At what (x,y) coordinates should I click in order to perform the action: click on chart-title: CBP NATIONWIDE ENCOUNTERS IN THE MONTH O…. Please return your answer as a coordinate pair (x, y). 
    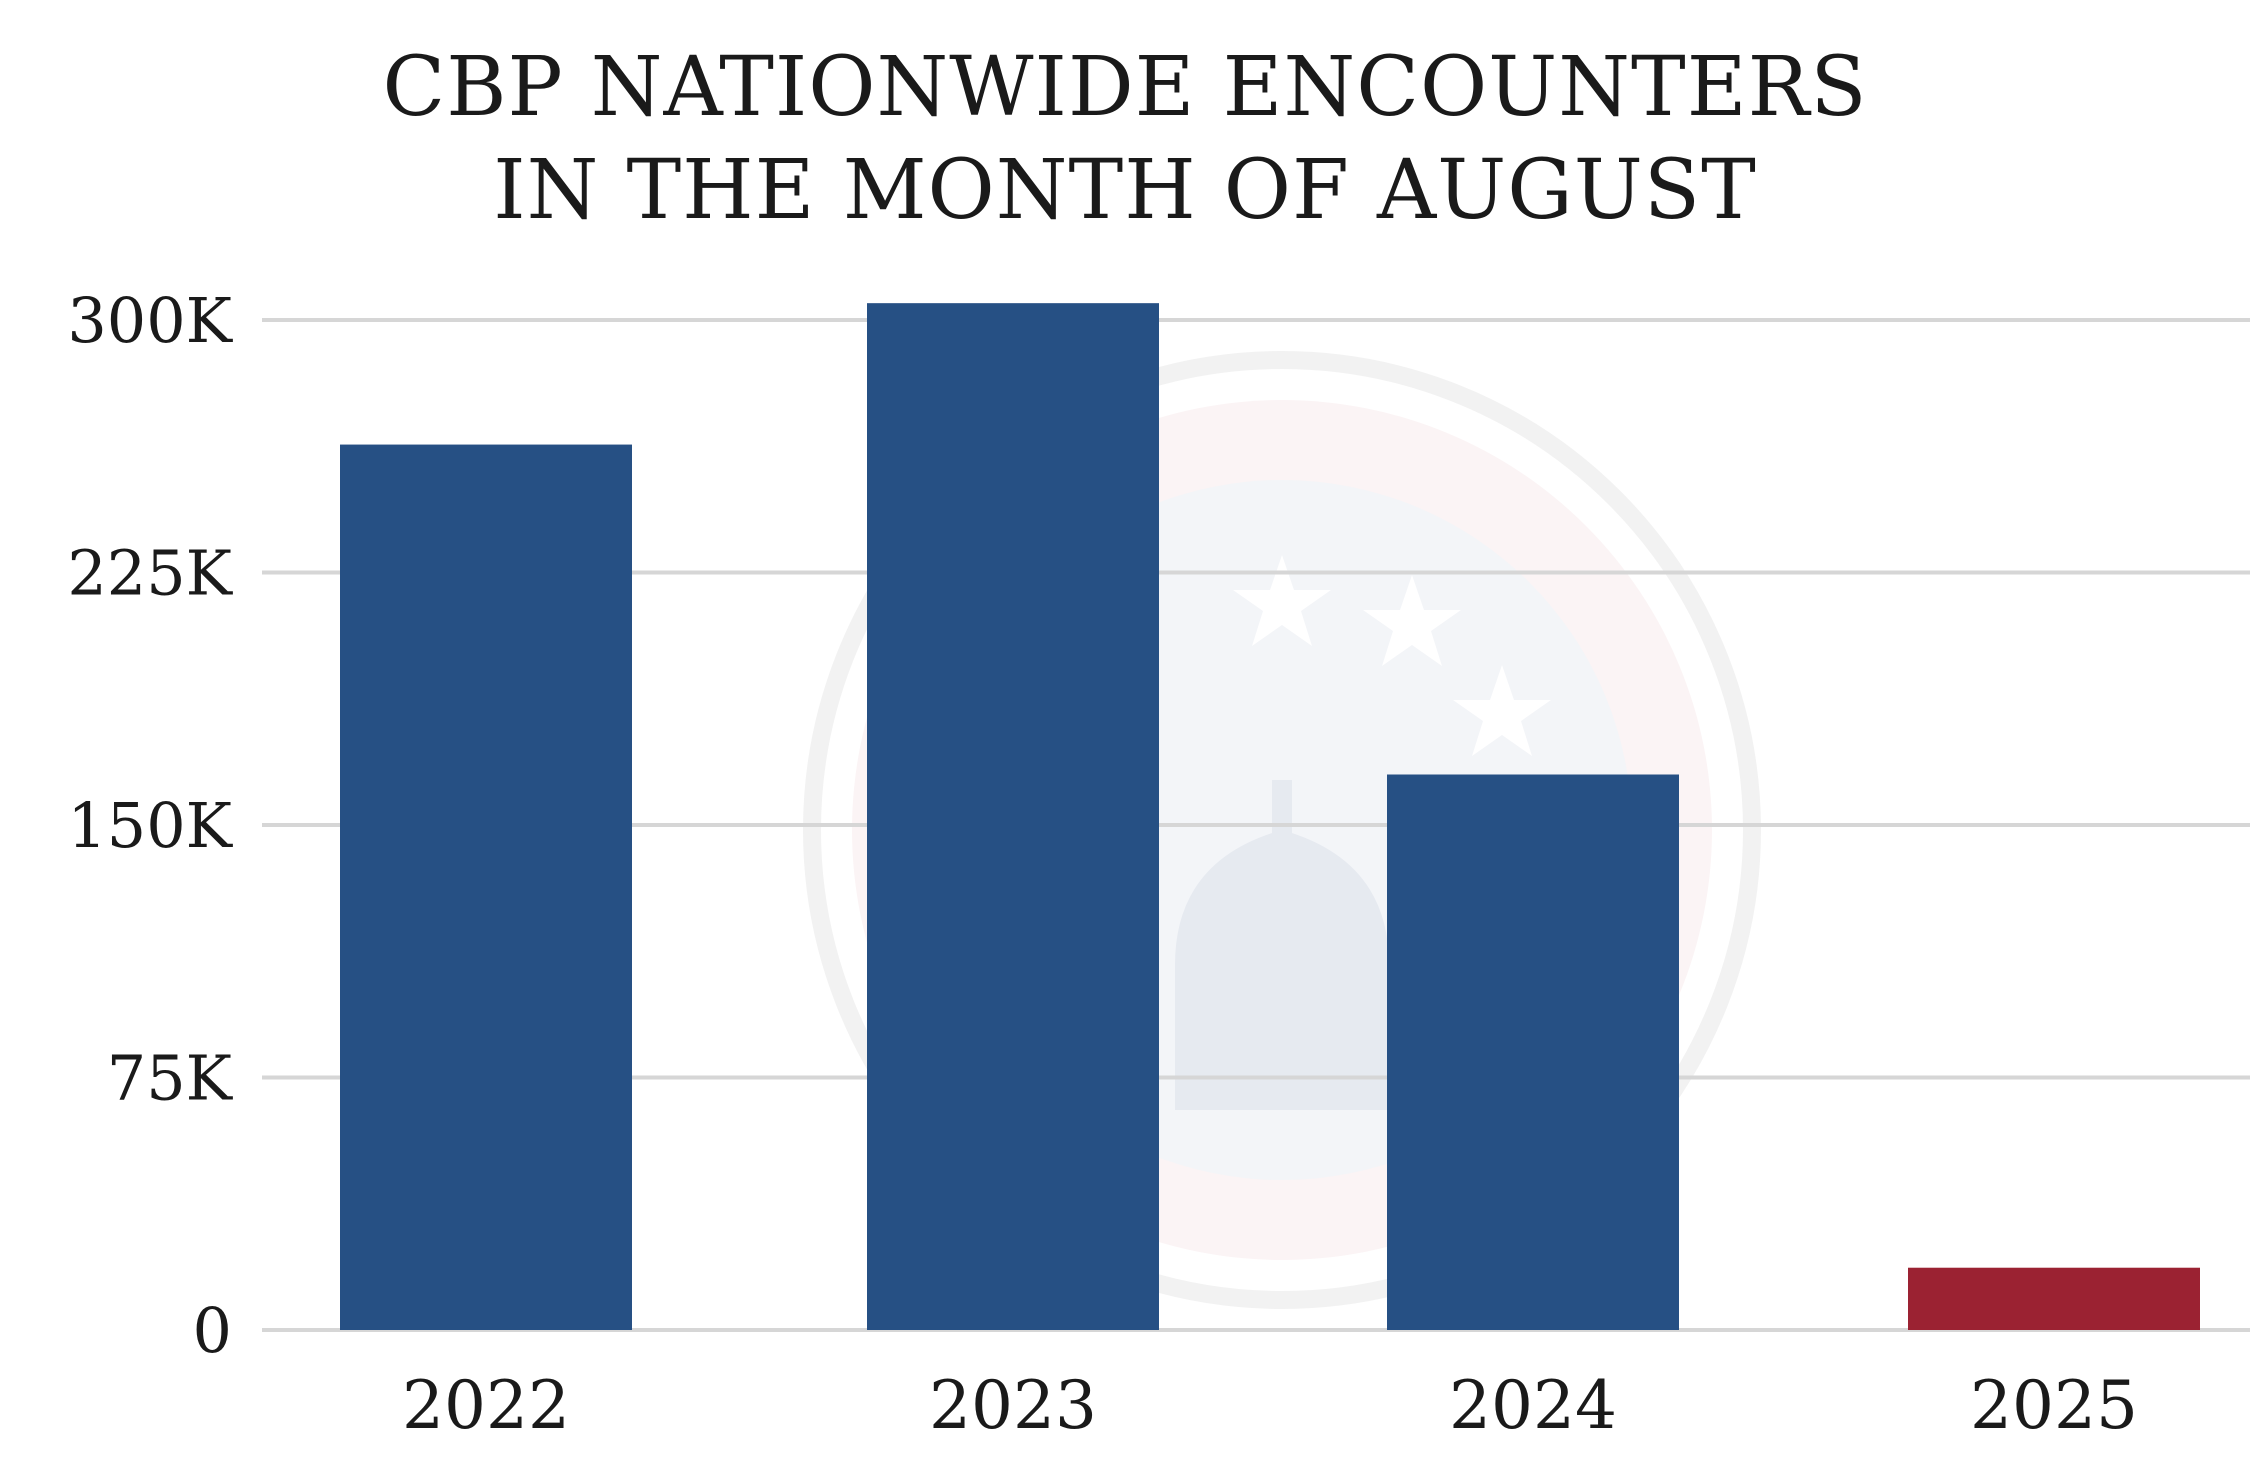
    Looking at the image, I should click on (1125, 139).